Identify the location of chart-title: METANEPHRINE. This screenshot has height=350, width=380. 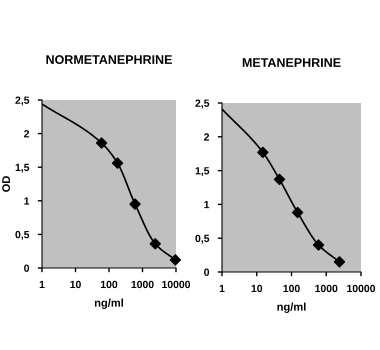
(291, 62).